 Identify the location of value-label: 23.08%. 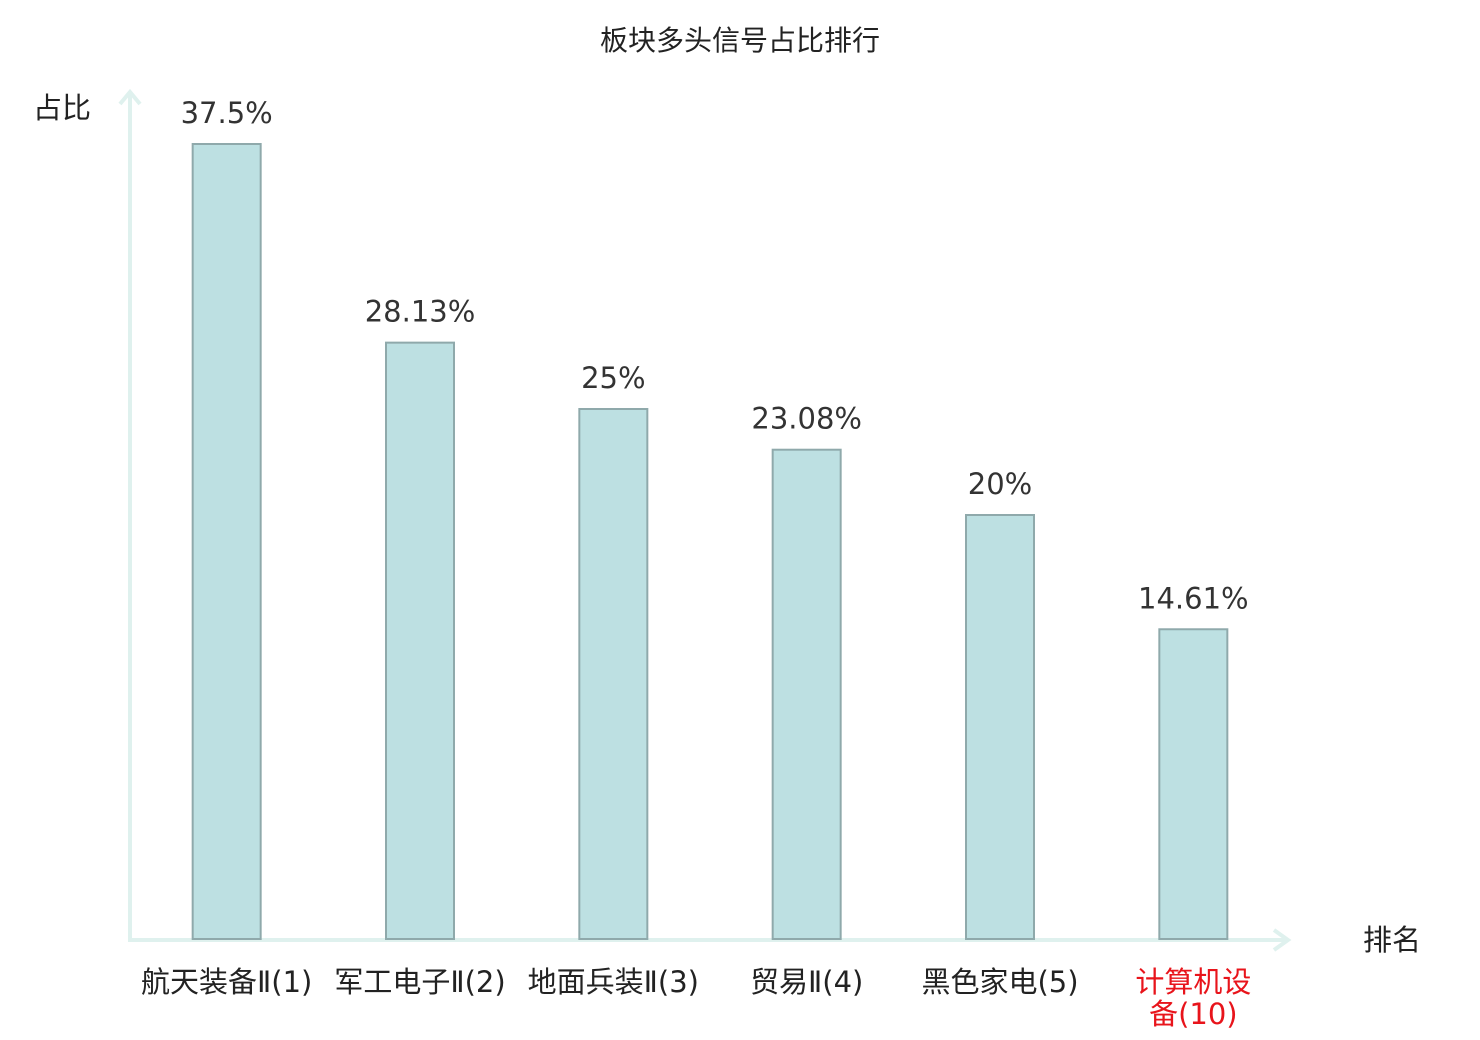
(806, 419).